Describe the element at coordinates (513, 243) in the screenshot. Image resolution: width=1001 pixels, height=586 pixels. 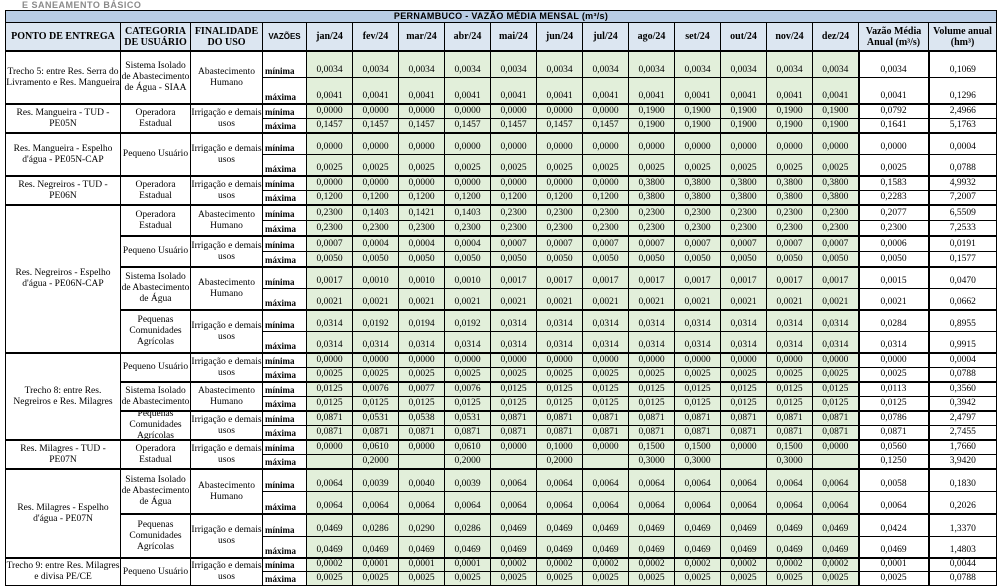
I see `monthly-flow-value: 0,0007` at that location.